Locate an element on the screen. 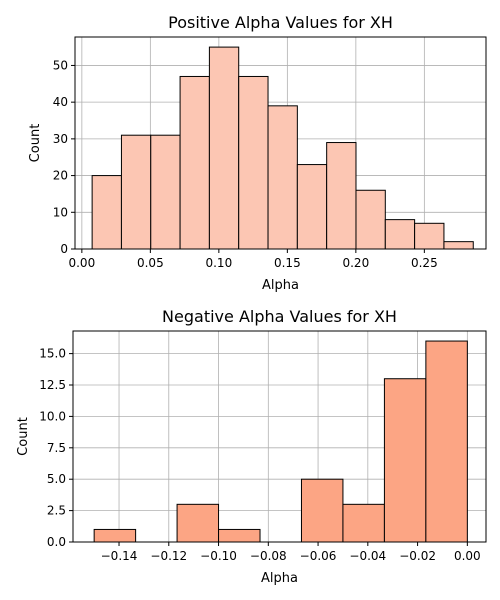 Image resolution: width=500 pixels, height=600 pixels. y-tick-label: 0.0 is located at coordinates (56, 542).